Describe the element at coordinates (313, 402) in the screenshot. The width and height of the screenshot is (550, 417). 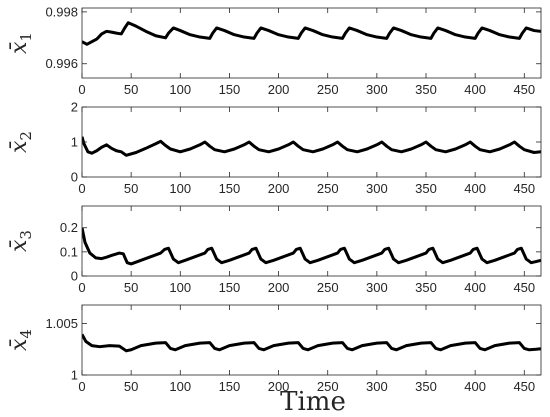
I see `x-axis-label: Time` at that location.